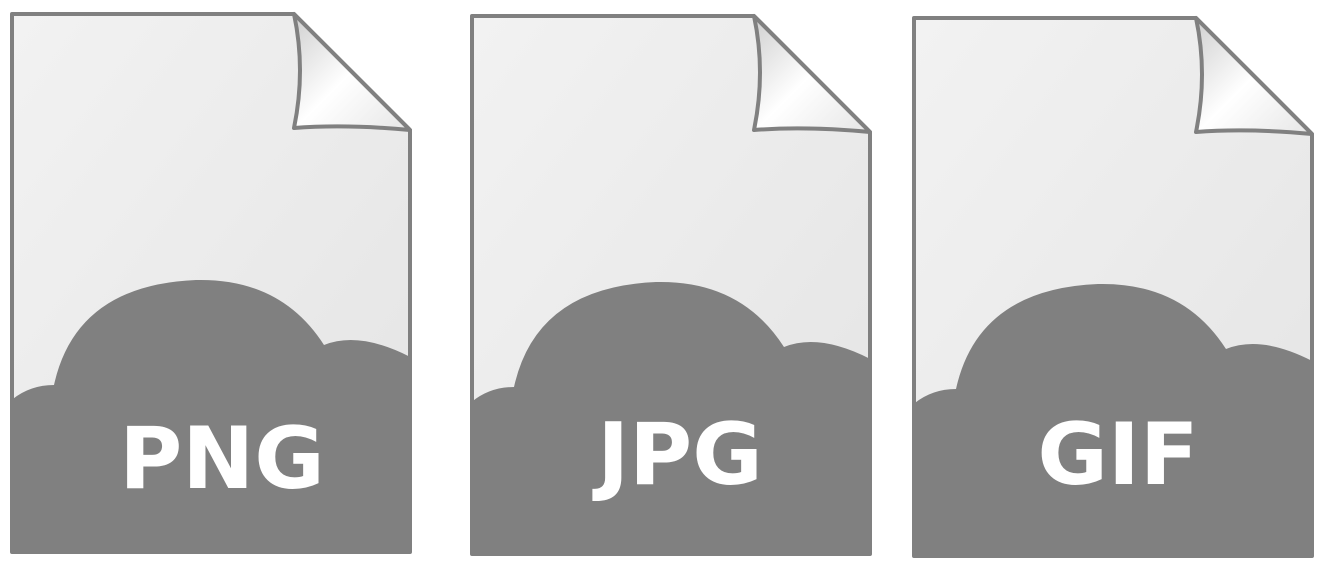  I want to click on file-type-label: JPG, so click(677, 455).